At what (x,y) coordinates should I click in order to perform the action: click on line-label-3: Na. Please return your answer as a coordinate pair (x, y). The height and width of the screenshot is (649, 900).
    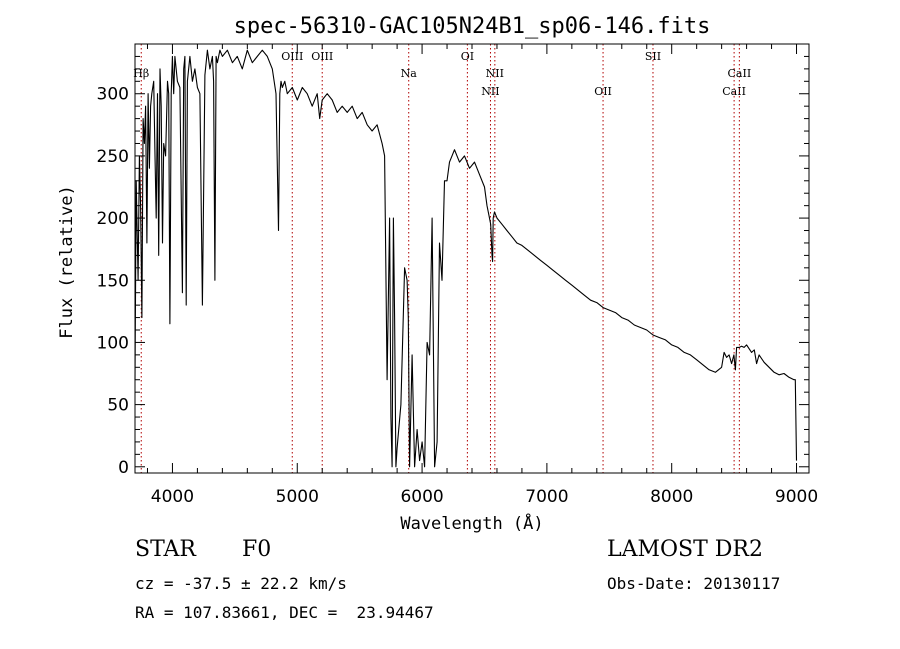
    Looking at the image, I should click on (409, 73).